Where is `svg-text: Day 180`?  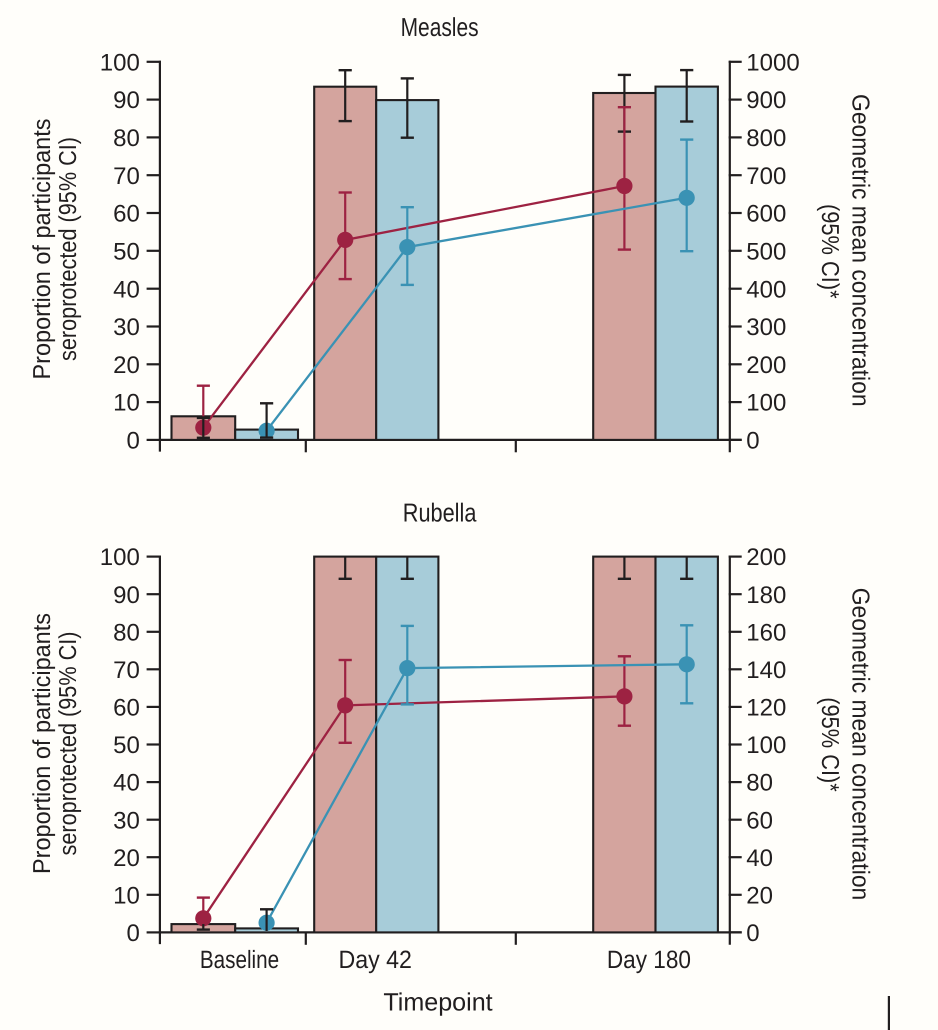
svg-text: Day 180 is located at coordinates (649, 960).